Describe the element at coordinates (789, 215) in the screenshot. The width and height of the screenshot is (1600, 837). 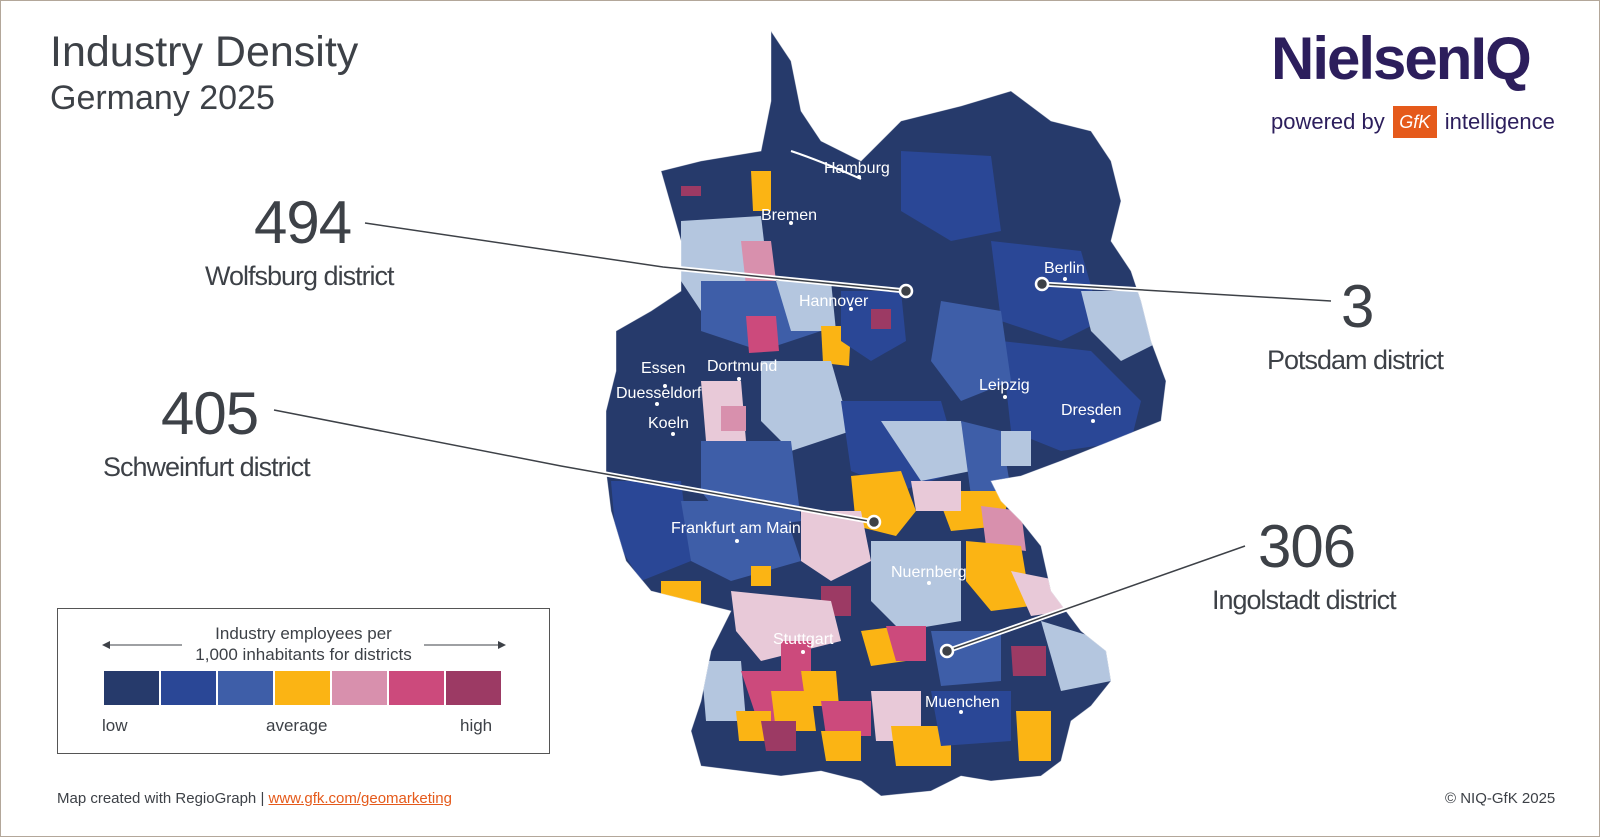
I see `city-bremen: Bremen` at that location.